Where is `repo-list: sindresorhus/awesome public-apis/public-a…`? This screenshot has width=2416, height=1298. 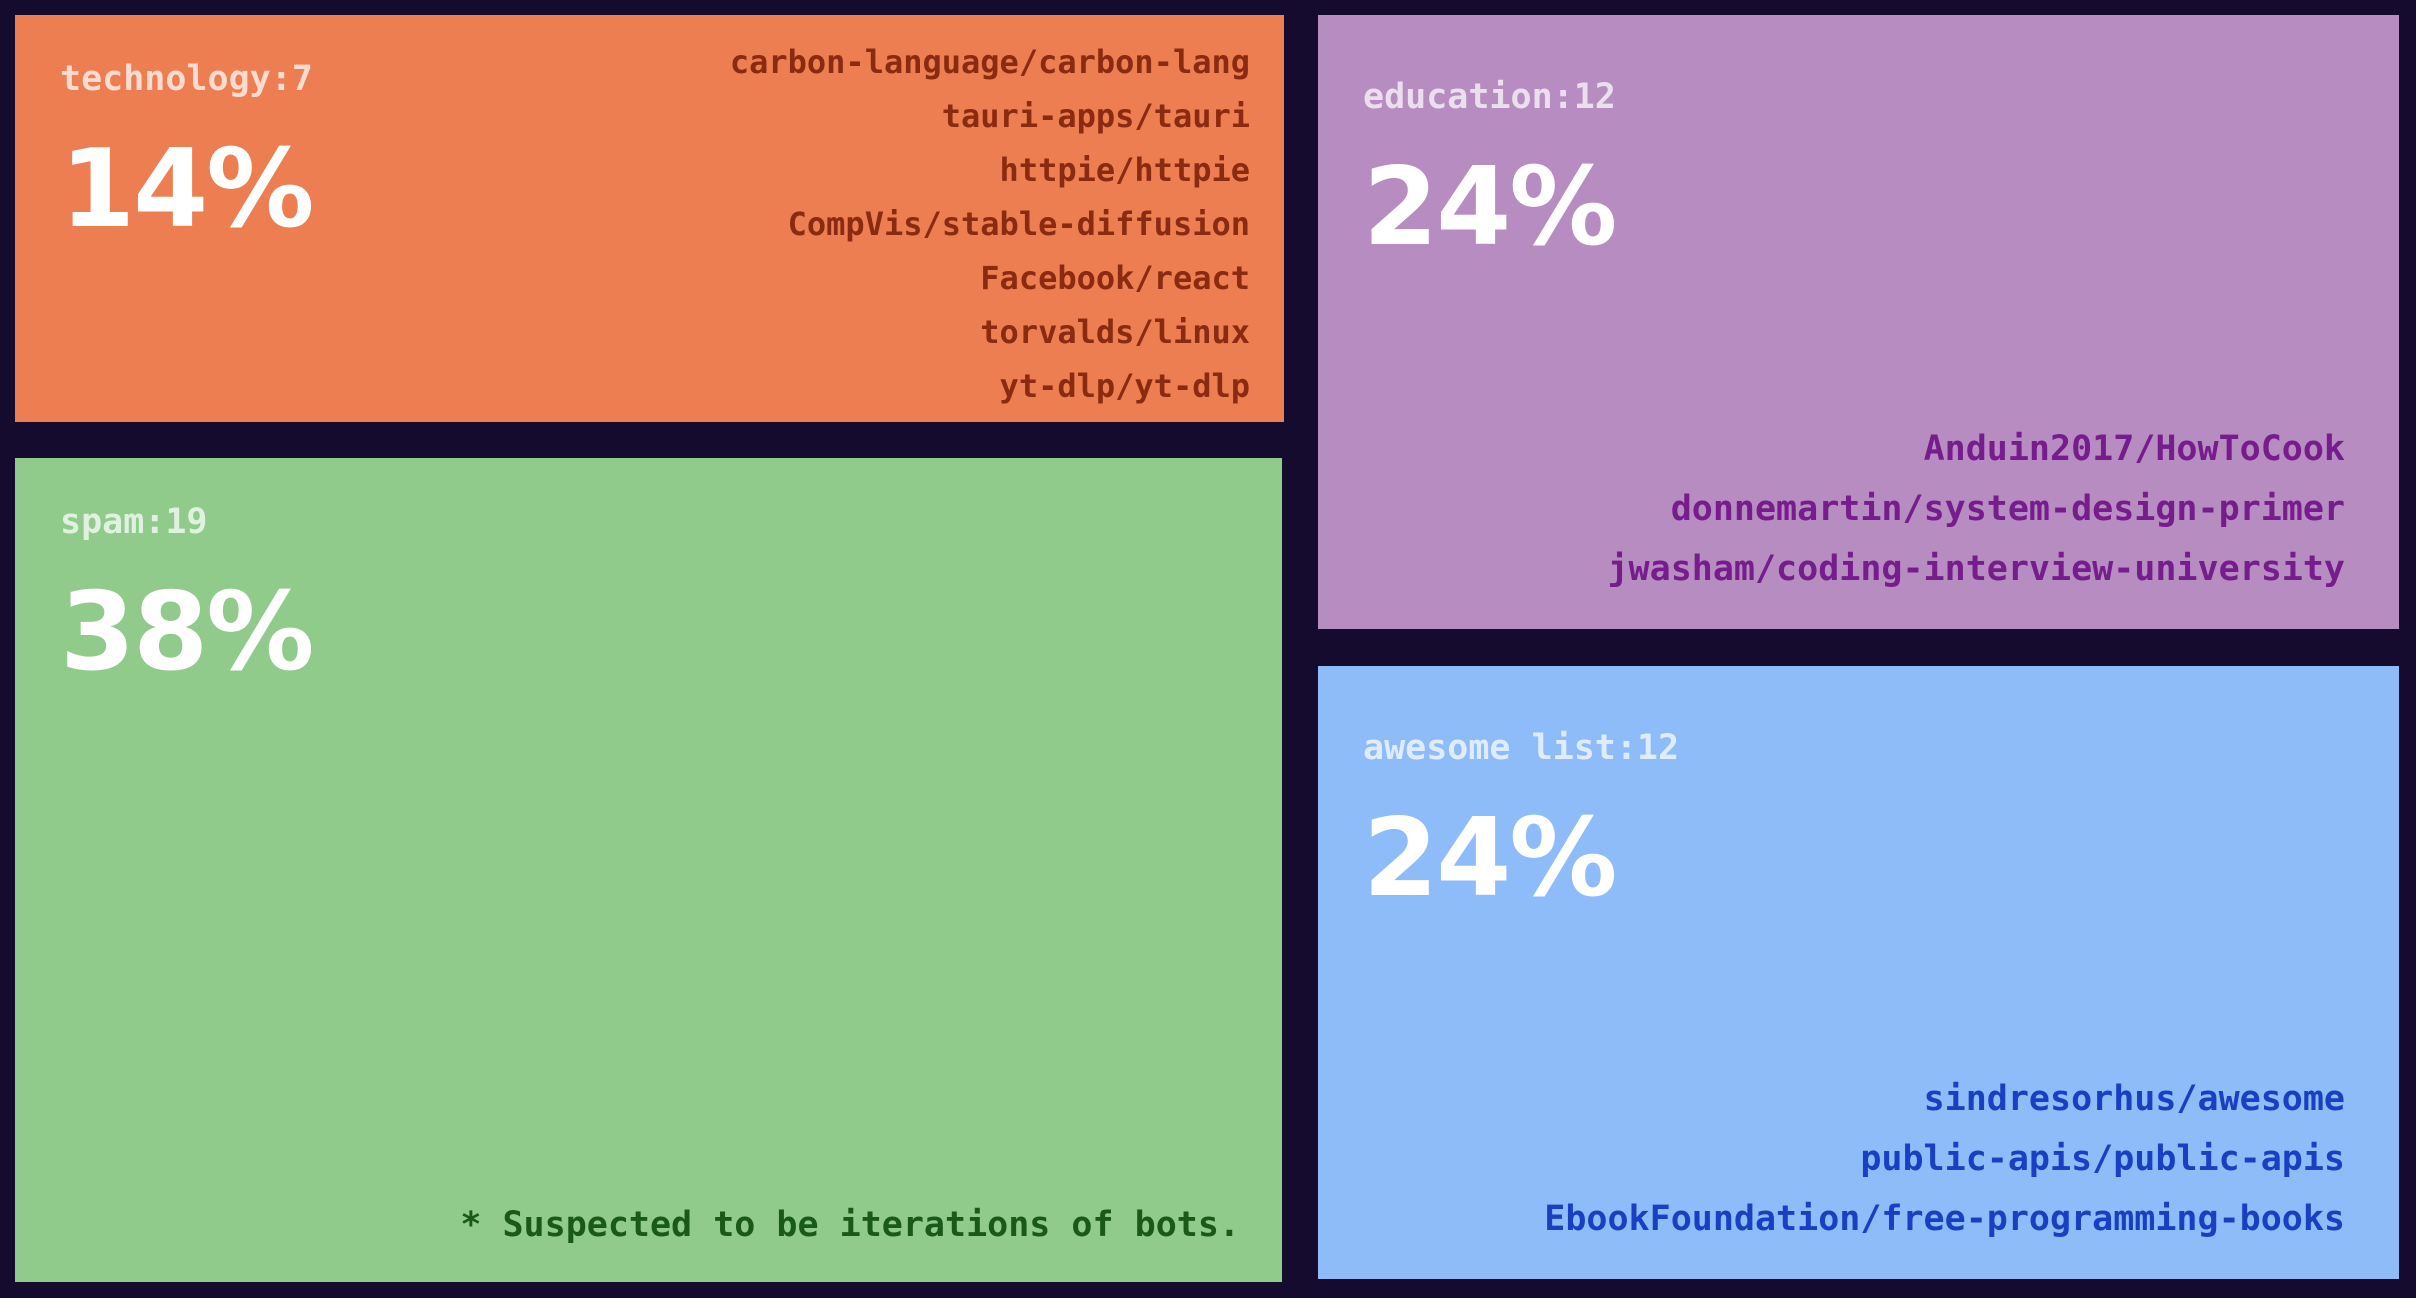
repo-list: sindresorhus/awesome public-apis/public-a… is located at coordinates (1944, 1159).